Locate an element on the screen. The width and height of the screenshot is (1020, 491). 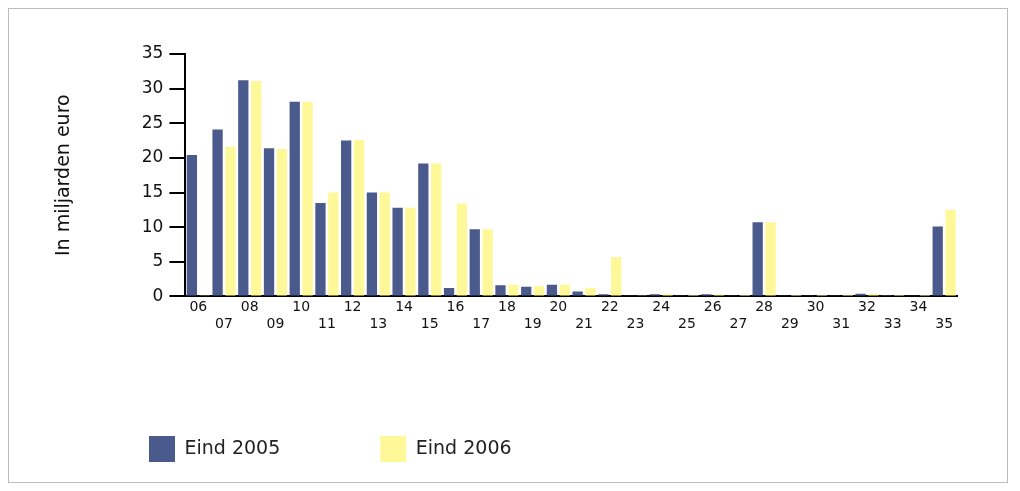
x-tick-label: 19 is located at coordinates (532, 323).